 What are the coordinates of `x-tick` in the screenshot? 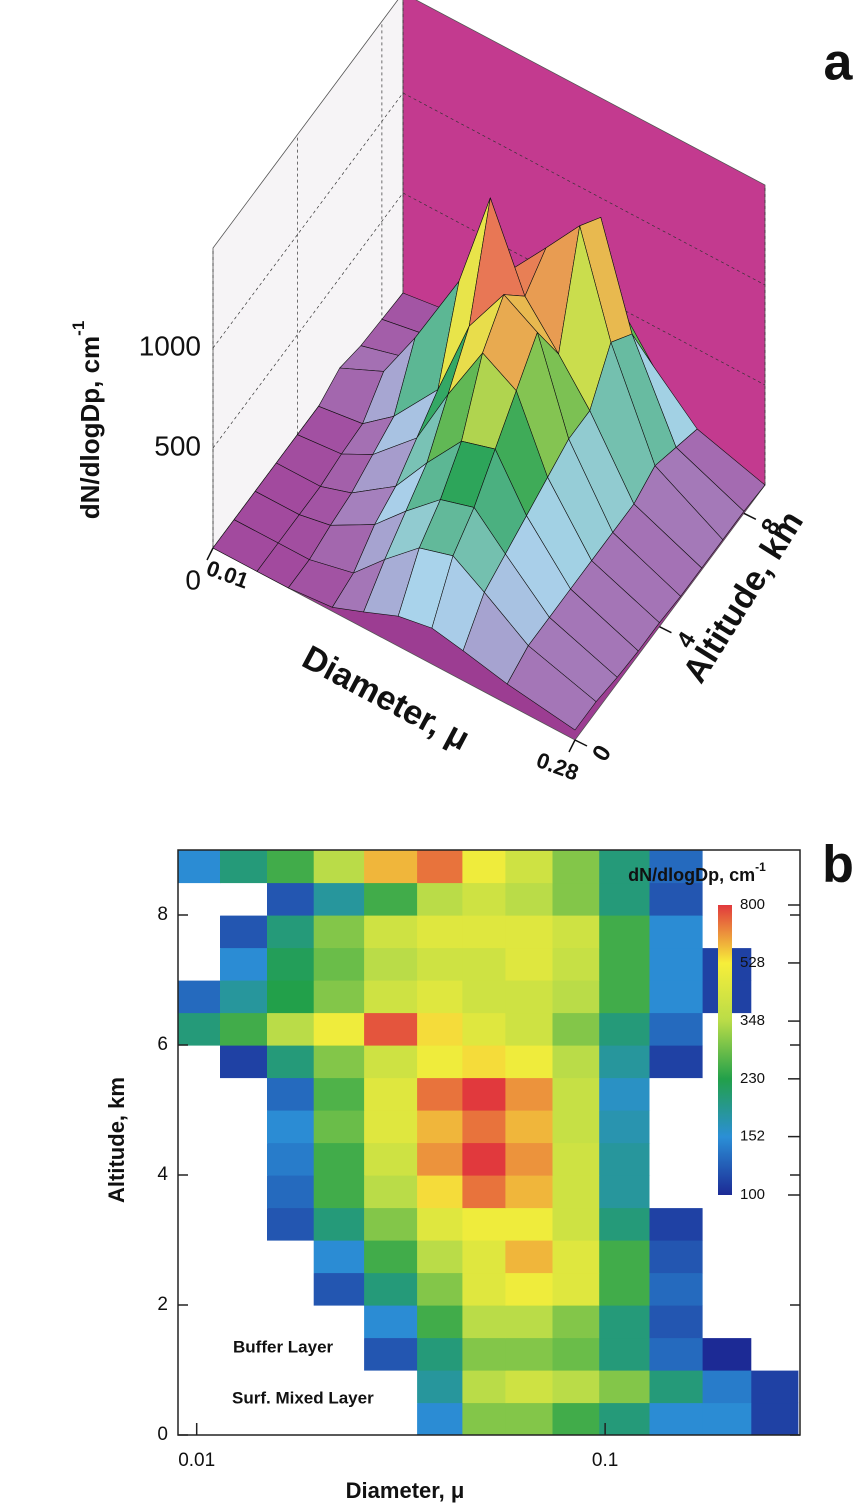 It's located at (572, 746).